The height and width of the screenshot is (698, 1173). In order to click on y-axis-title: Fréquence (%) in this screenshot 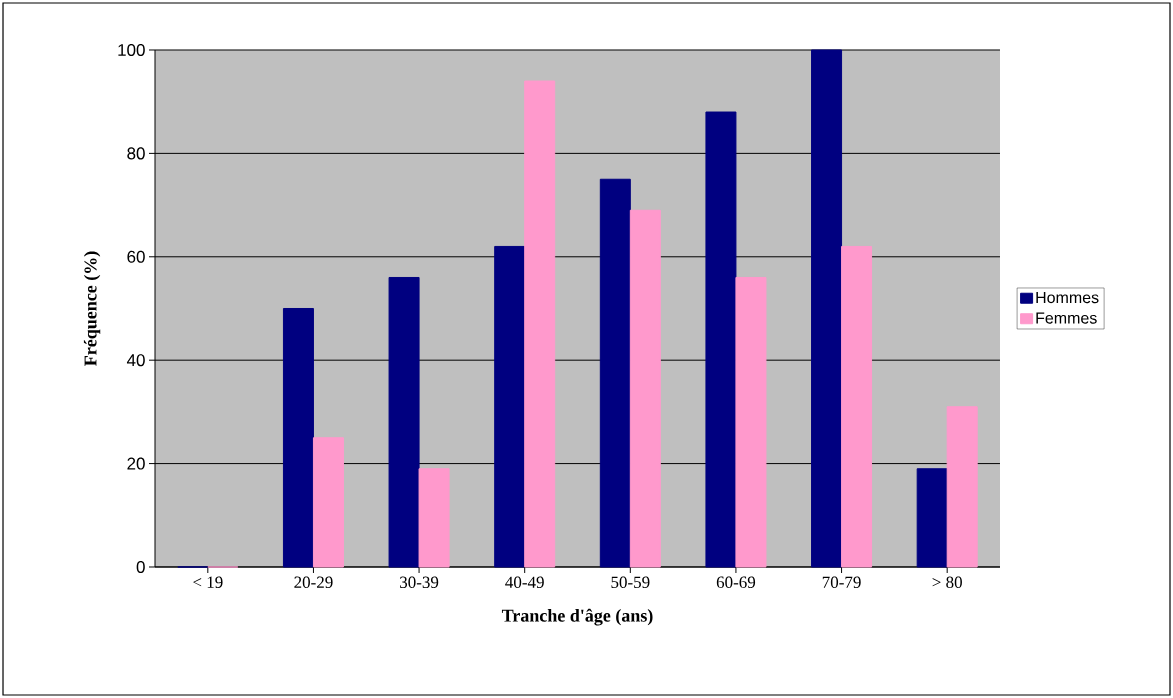, I will do `click(92, 308)`.